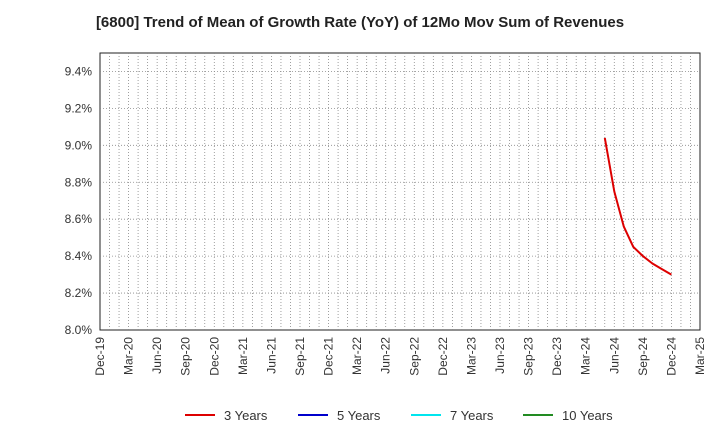  Describe the element at coordinates (529, 356) in the screenshot. I see `x-tick-label: Sep-23` at that location.